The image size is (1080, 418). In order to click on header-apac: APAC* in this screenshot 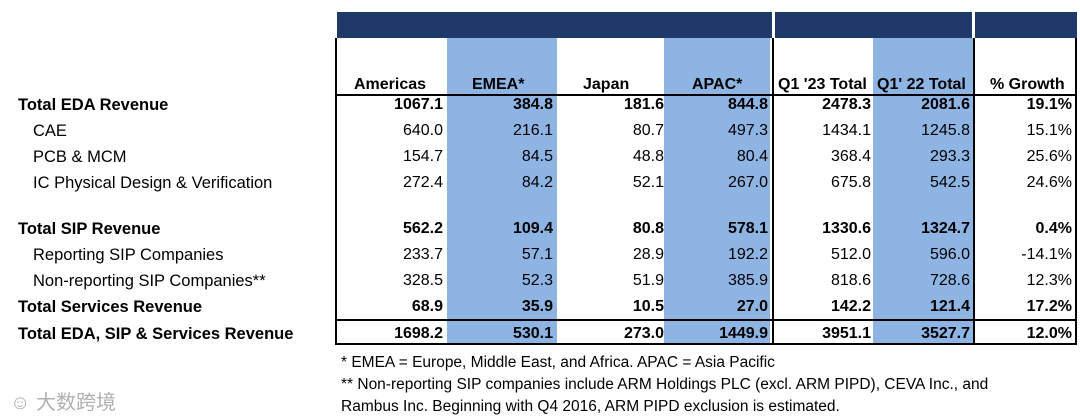, I will do `click(717, 84)`.